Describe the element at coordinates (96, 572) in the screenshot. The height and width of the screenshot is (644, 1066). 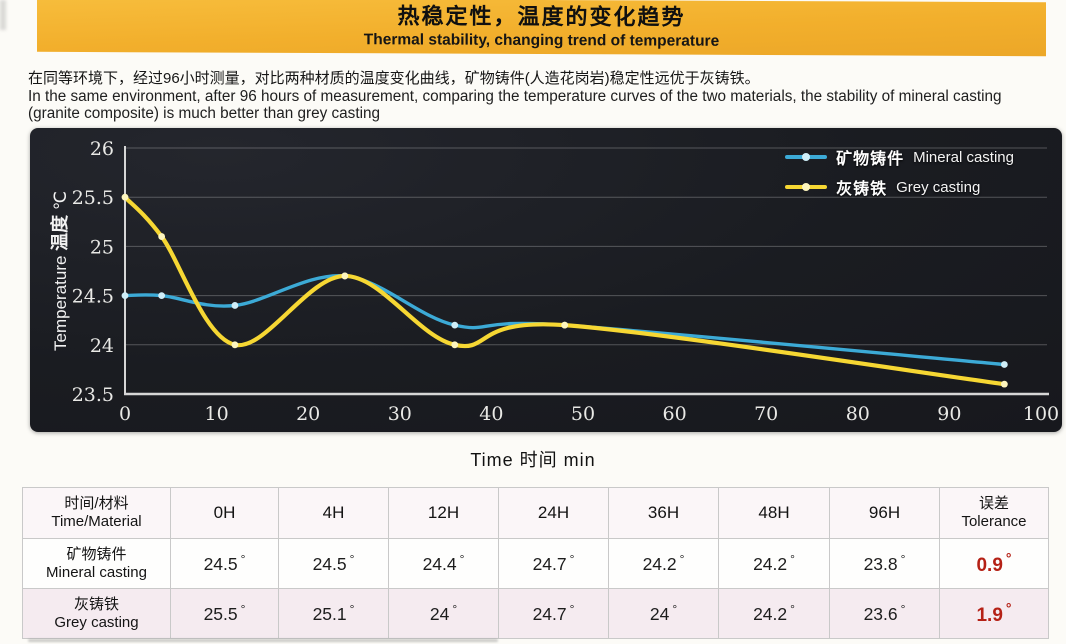
I see `row-label-en: Mineral casting` at that location.